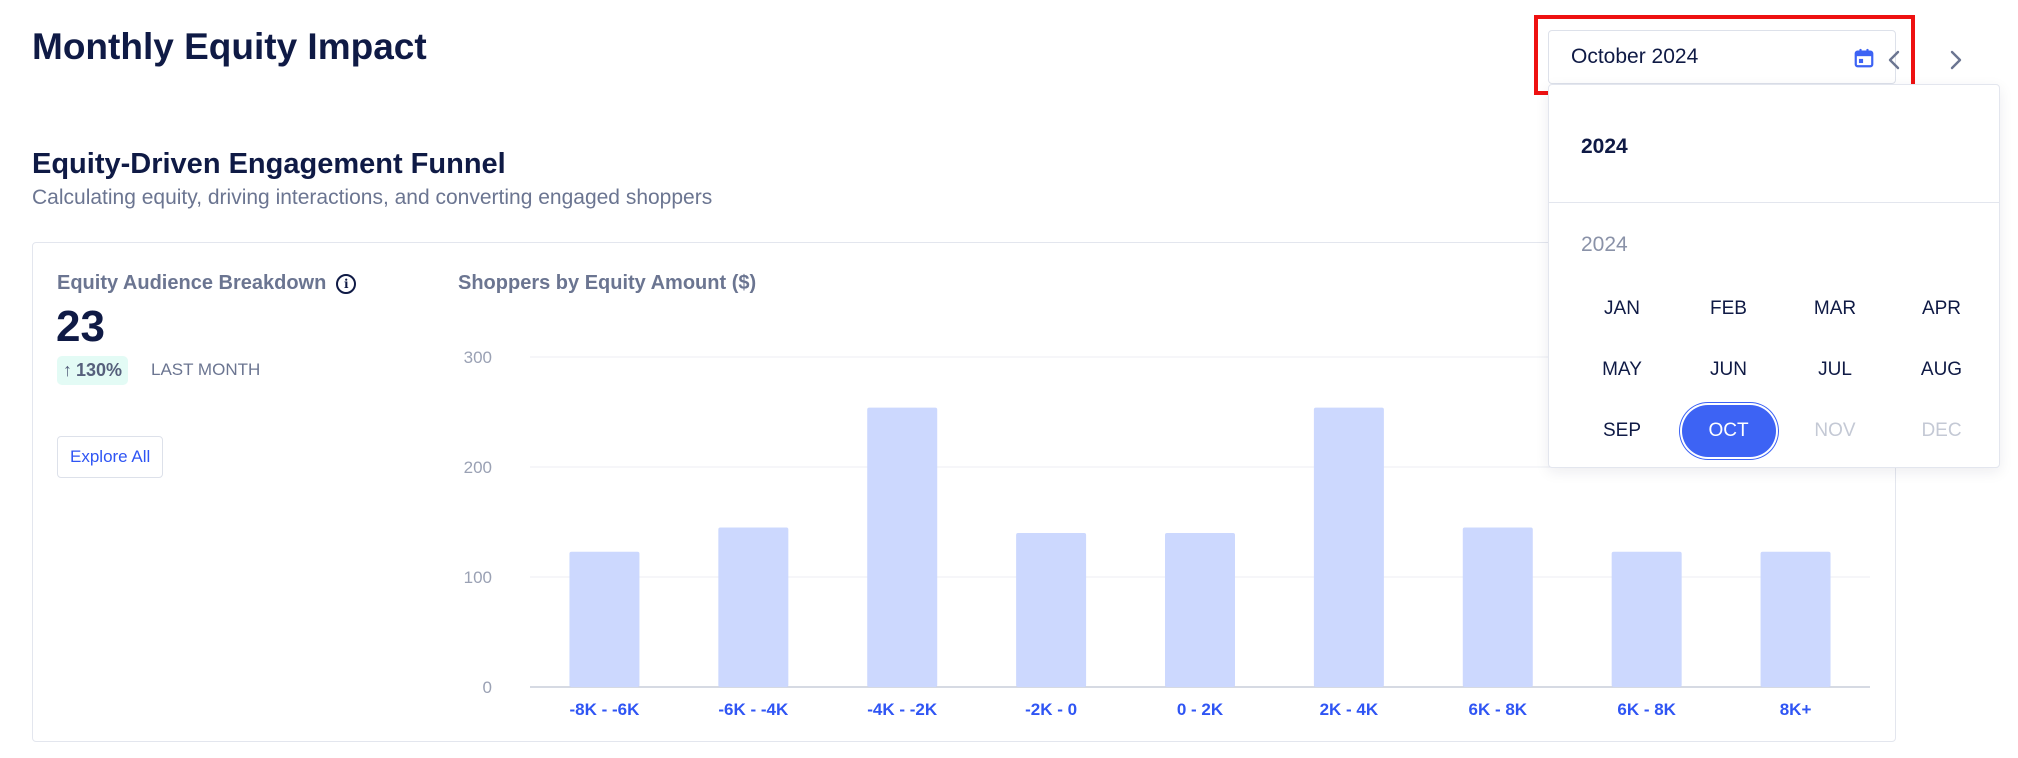  I want to click on month-option-apr: APR, so click(1941, 308).